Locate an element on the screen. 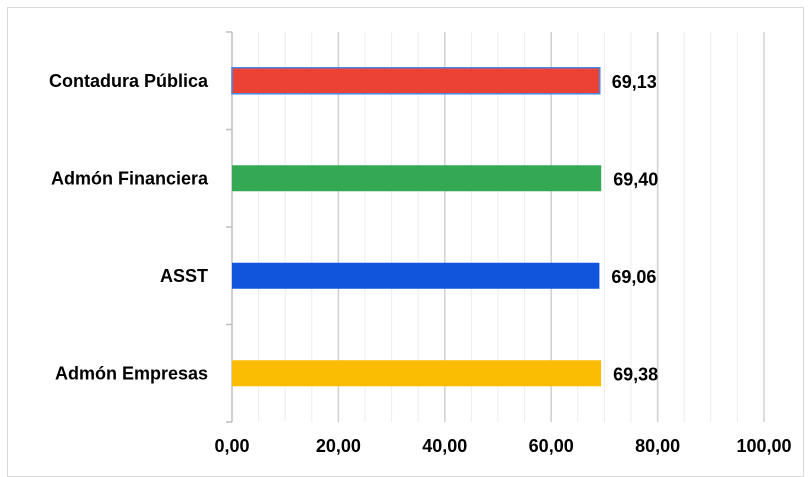 The height and width of the screenshot is (477, 809). x-tick-label: 20,00 is located at coordinates (338, 446).